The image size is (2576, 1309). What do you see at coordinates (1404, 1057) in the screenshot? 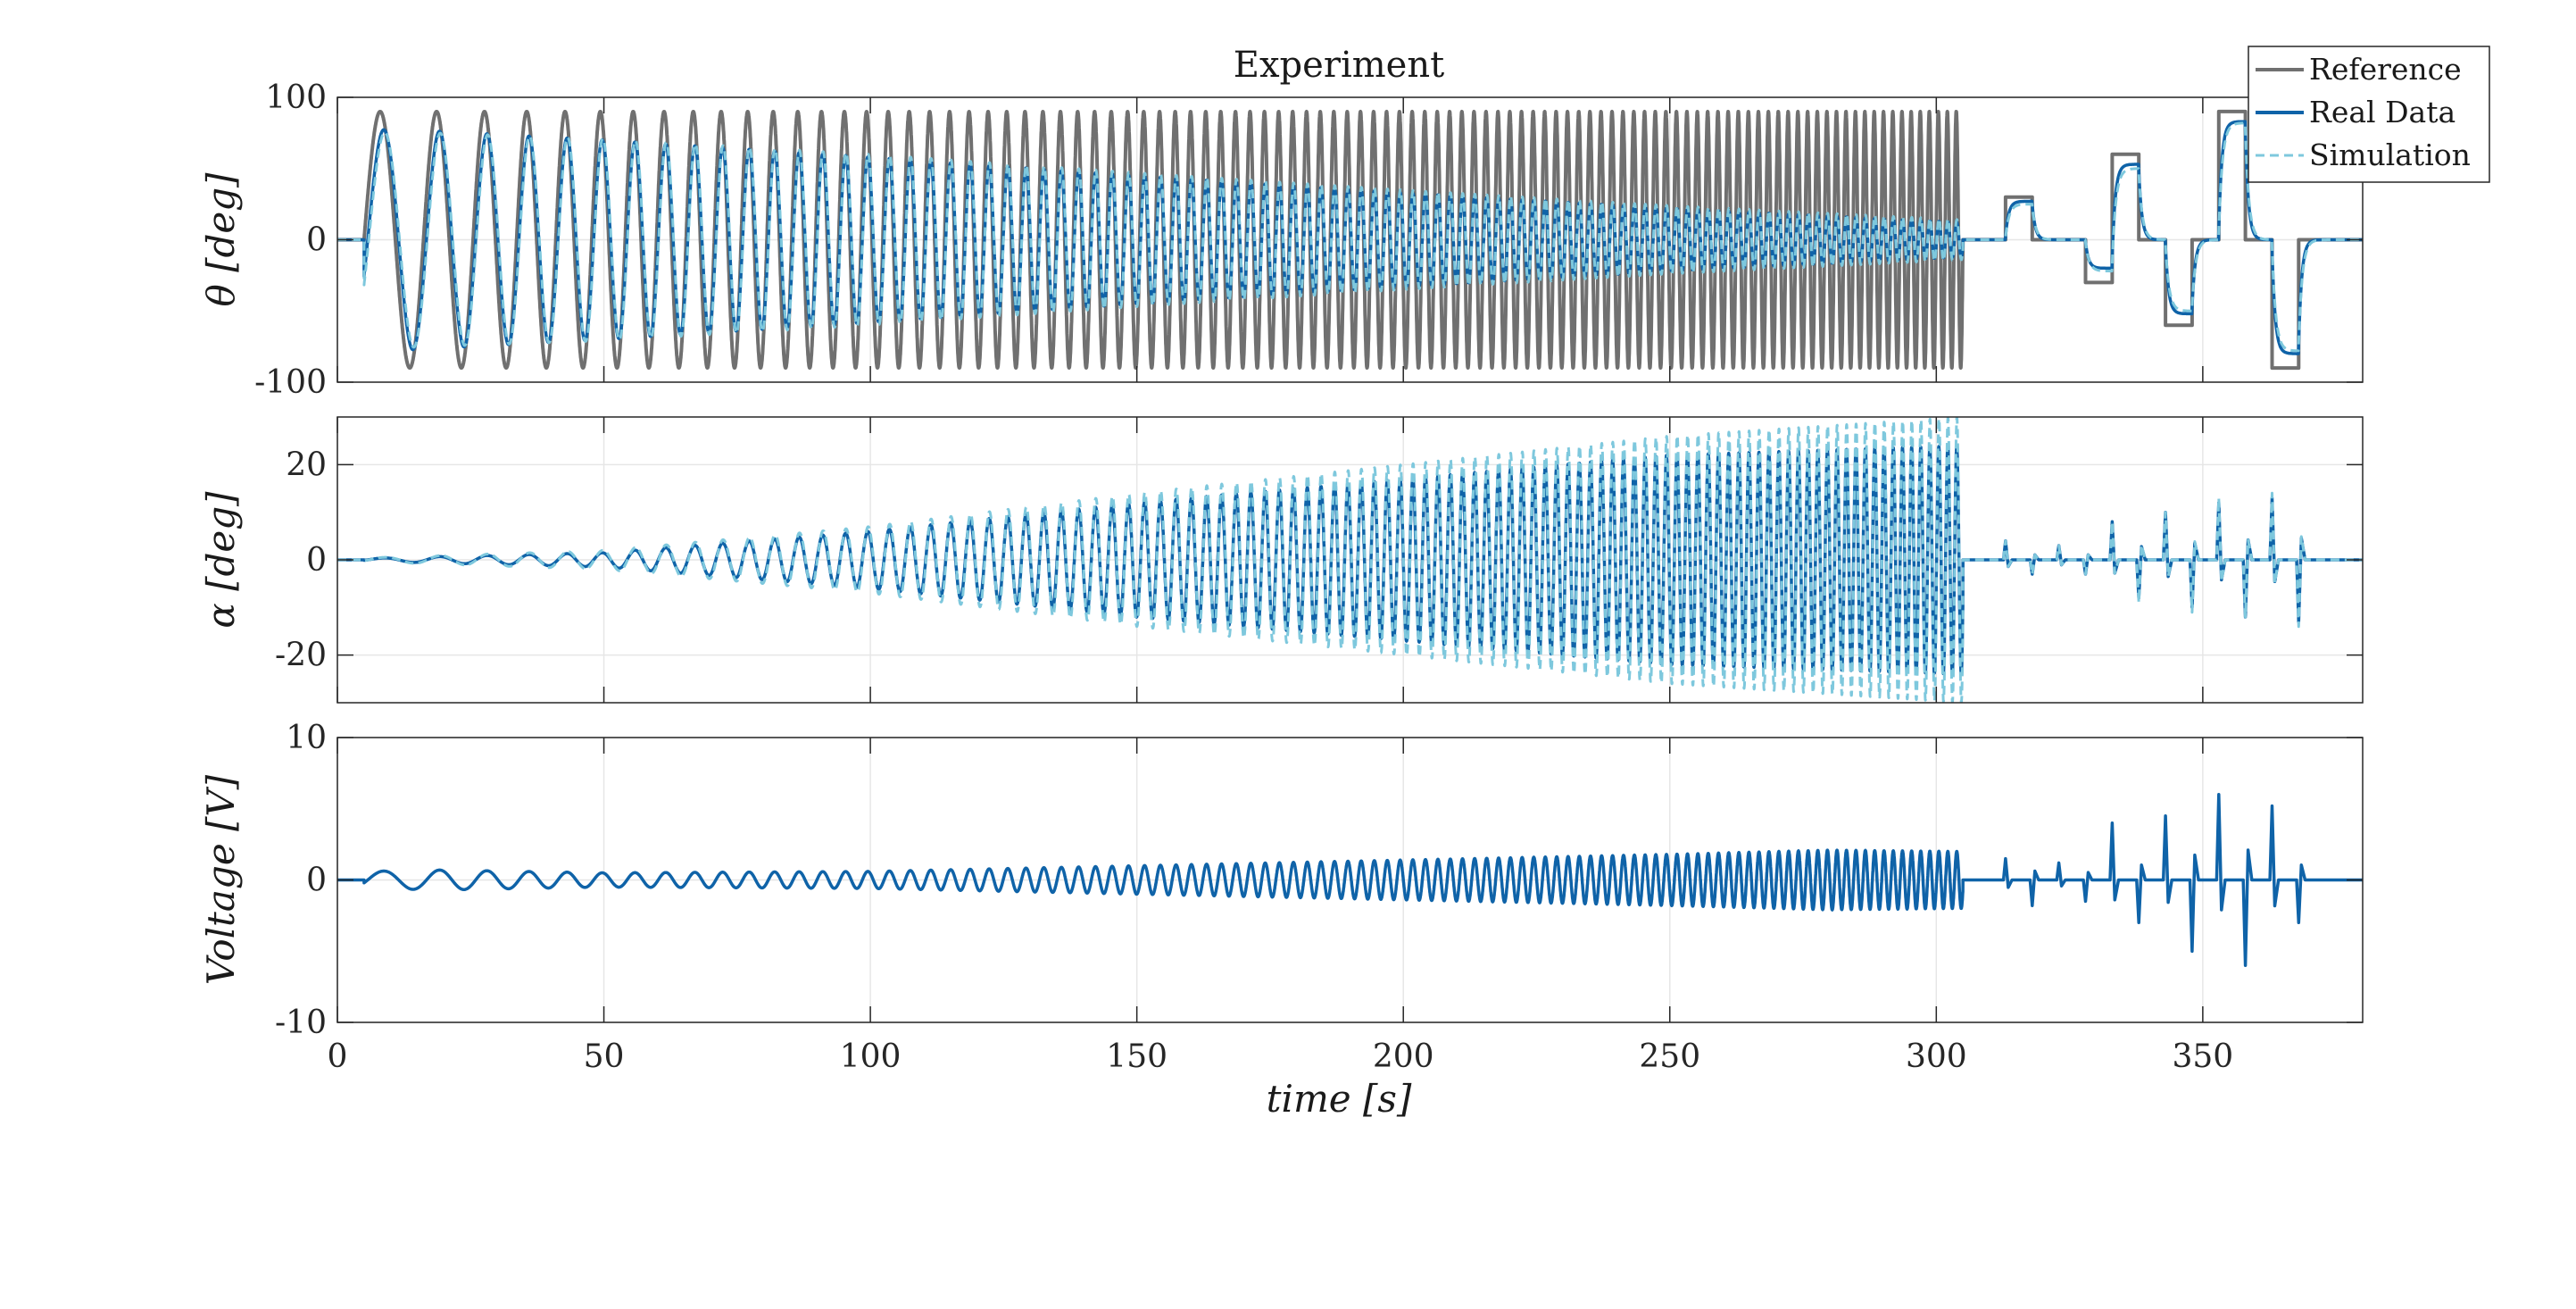
I see `x-tick-label: 200` at bounding box center [1404, 1057].